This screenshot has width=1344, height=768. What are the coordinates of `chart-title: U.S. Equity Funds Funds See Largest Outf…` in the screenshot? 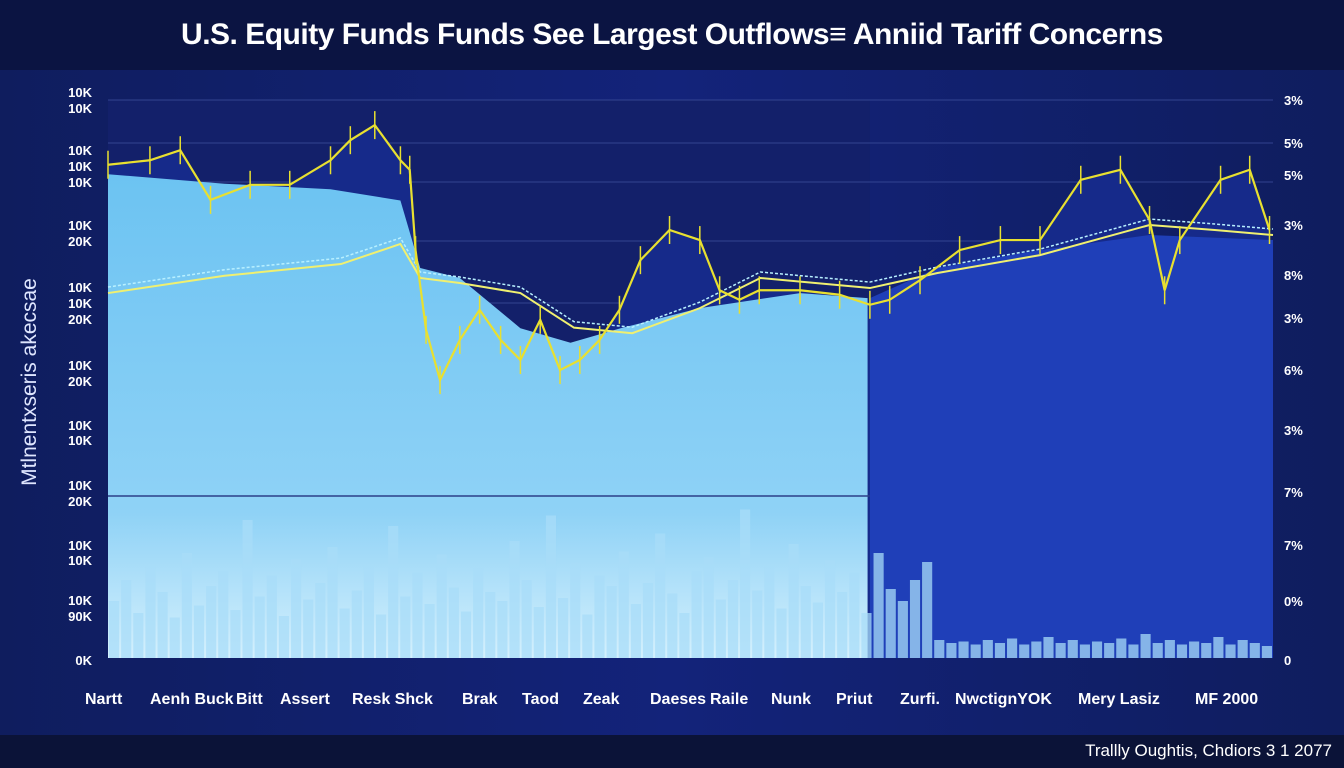 It's located at (672, 34).